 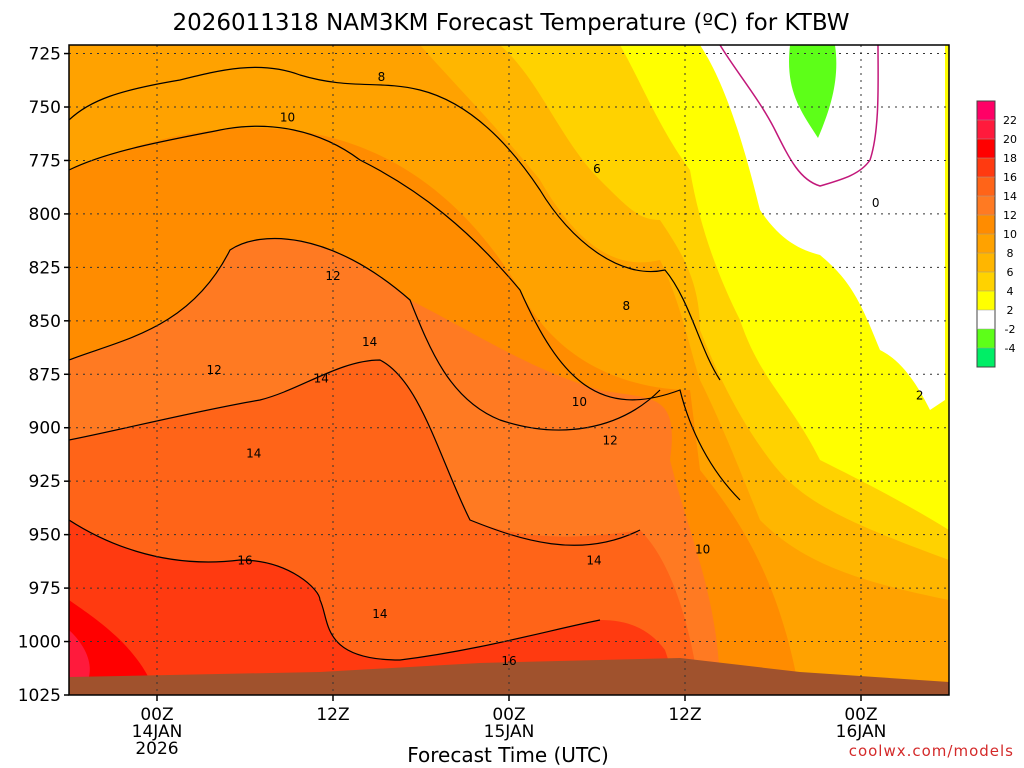 I want to click on y-tick-label: 725, so click(x=45, y=55).